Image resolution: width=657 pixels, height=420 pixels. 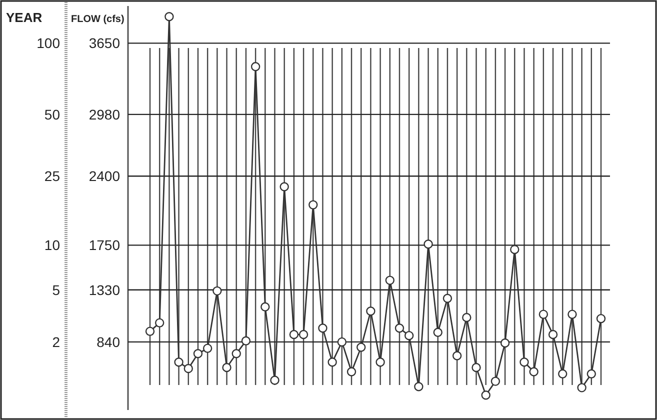 I want to click on text: 25, so click(x=52, y=176).